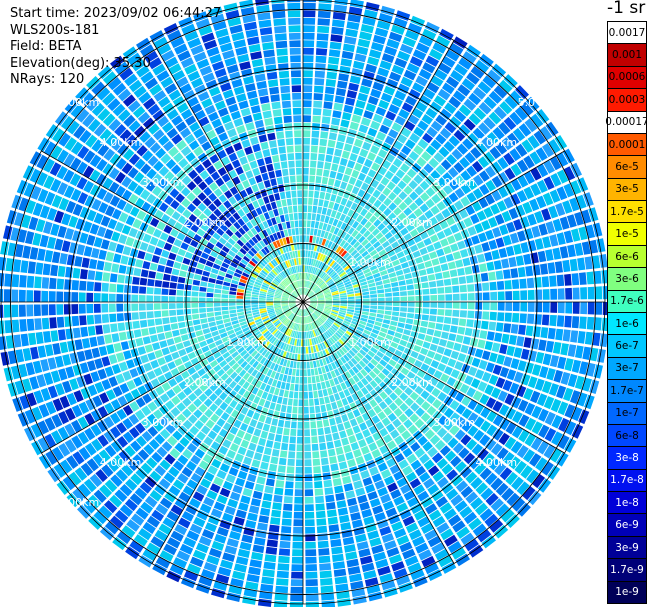 Image resolution: width=647 pixels, height=607 pixels. I want to click on colorbar-level: 3e-8, so click(627, 458).